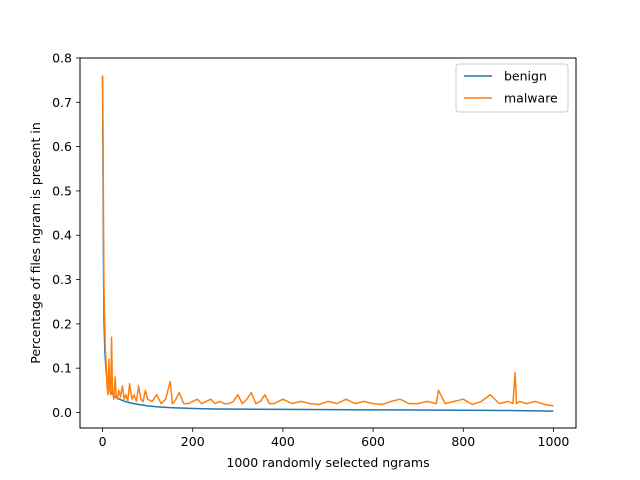 The width and height of the screenshot is (640, 480). I want to click on y-tick-label: 0.5, so click(62, 190).